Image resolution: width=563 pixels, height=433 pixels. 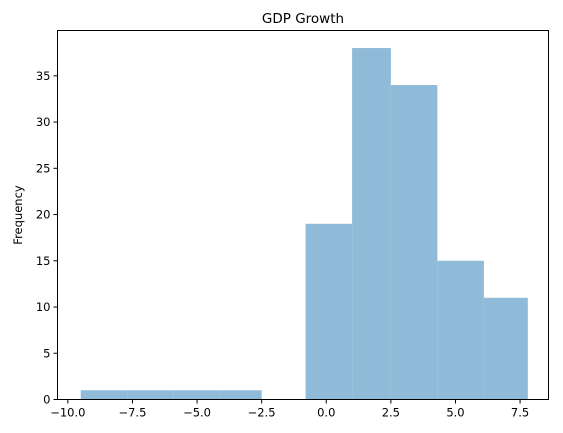 What do you see at coordinates (303, 19) in the screenshot?
I see `chart-title: GDP Growth` at bounding box center [303, 19].